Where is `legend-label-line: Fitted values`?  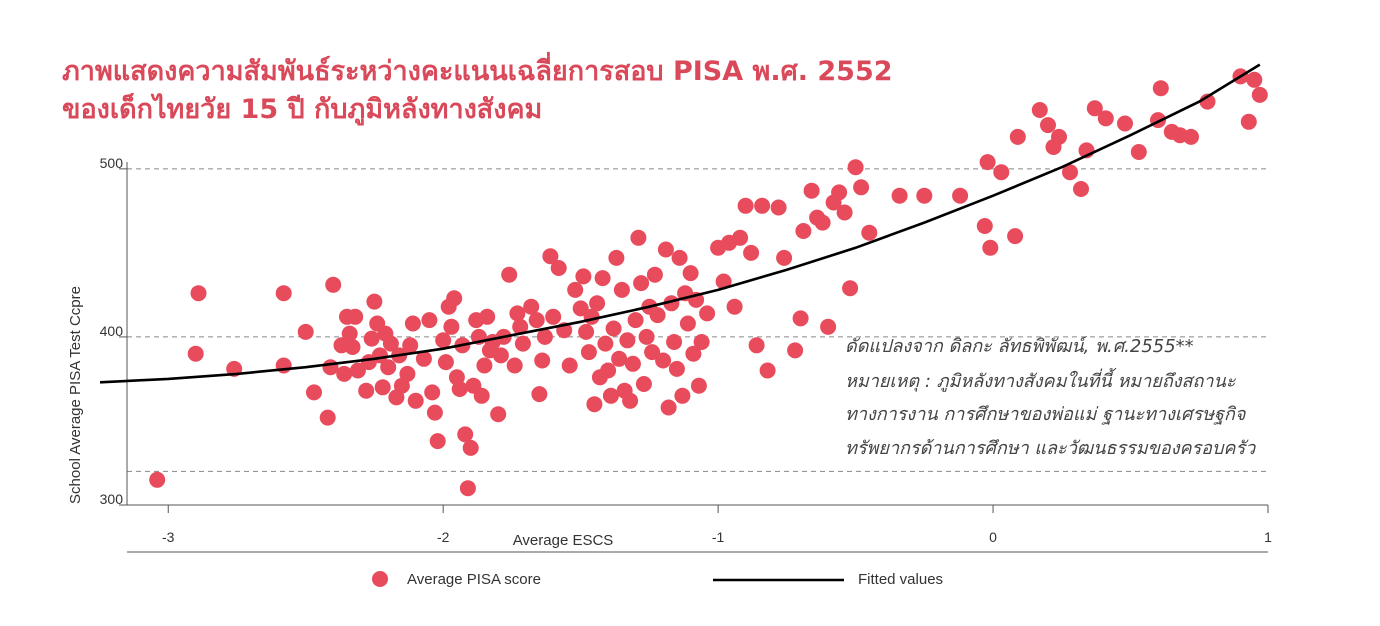
legend-label-line: Fitted values is located at coordinates (900, 579).